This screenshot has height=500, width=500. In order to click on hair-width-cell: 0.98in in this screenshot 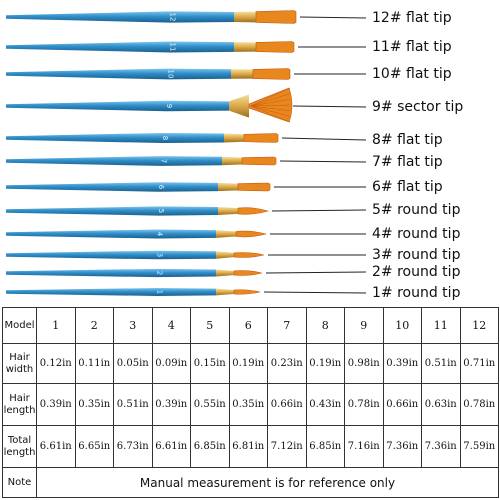, I will do `click(364, 363)`.